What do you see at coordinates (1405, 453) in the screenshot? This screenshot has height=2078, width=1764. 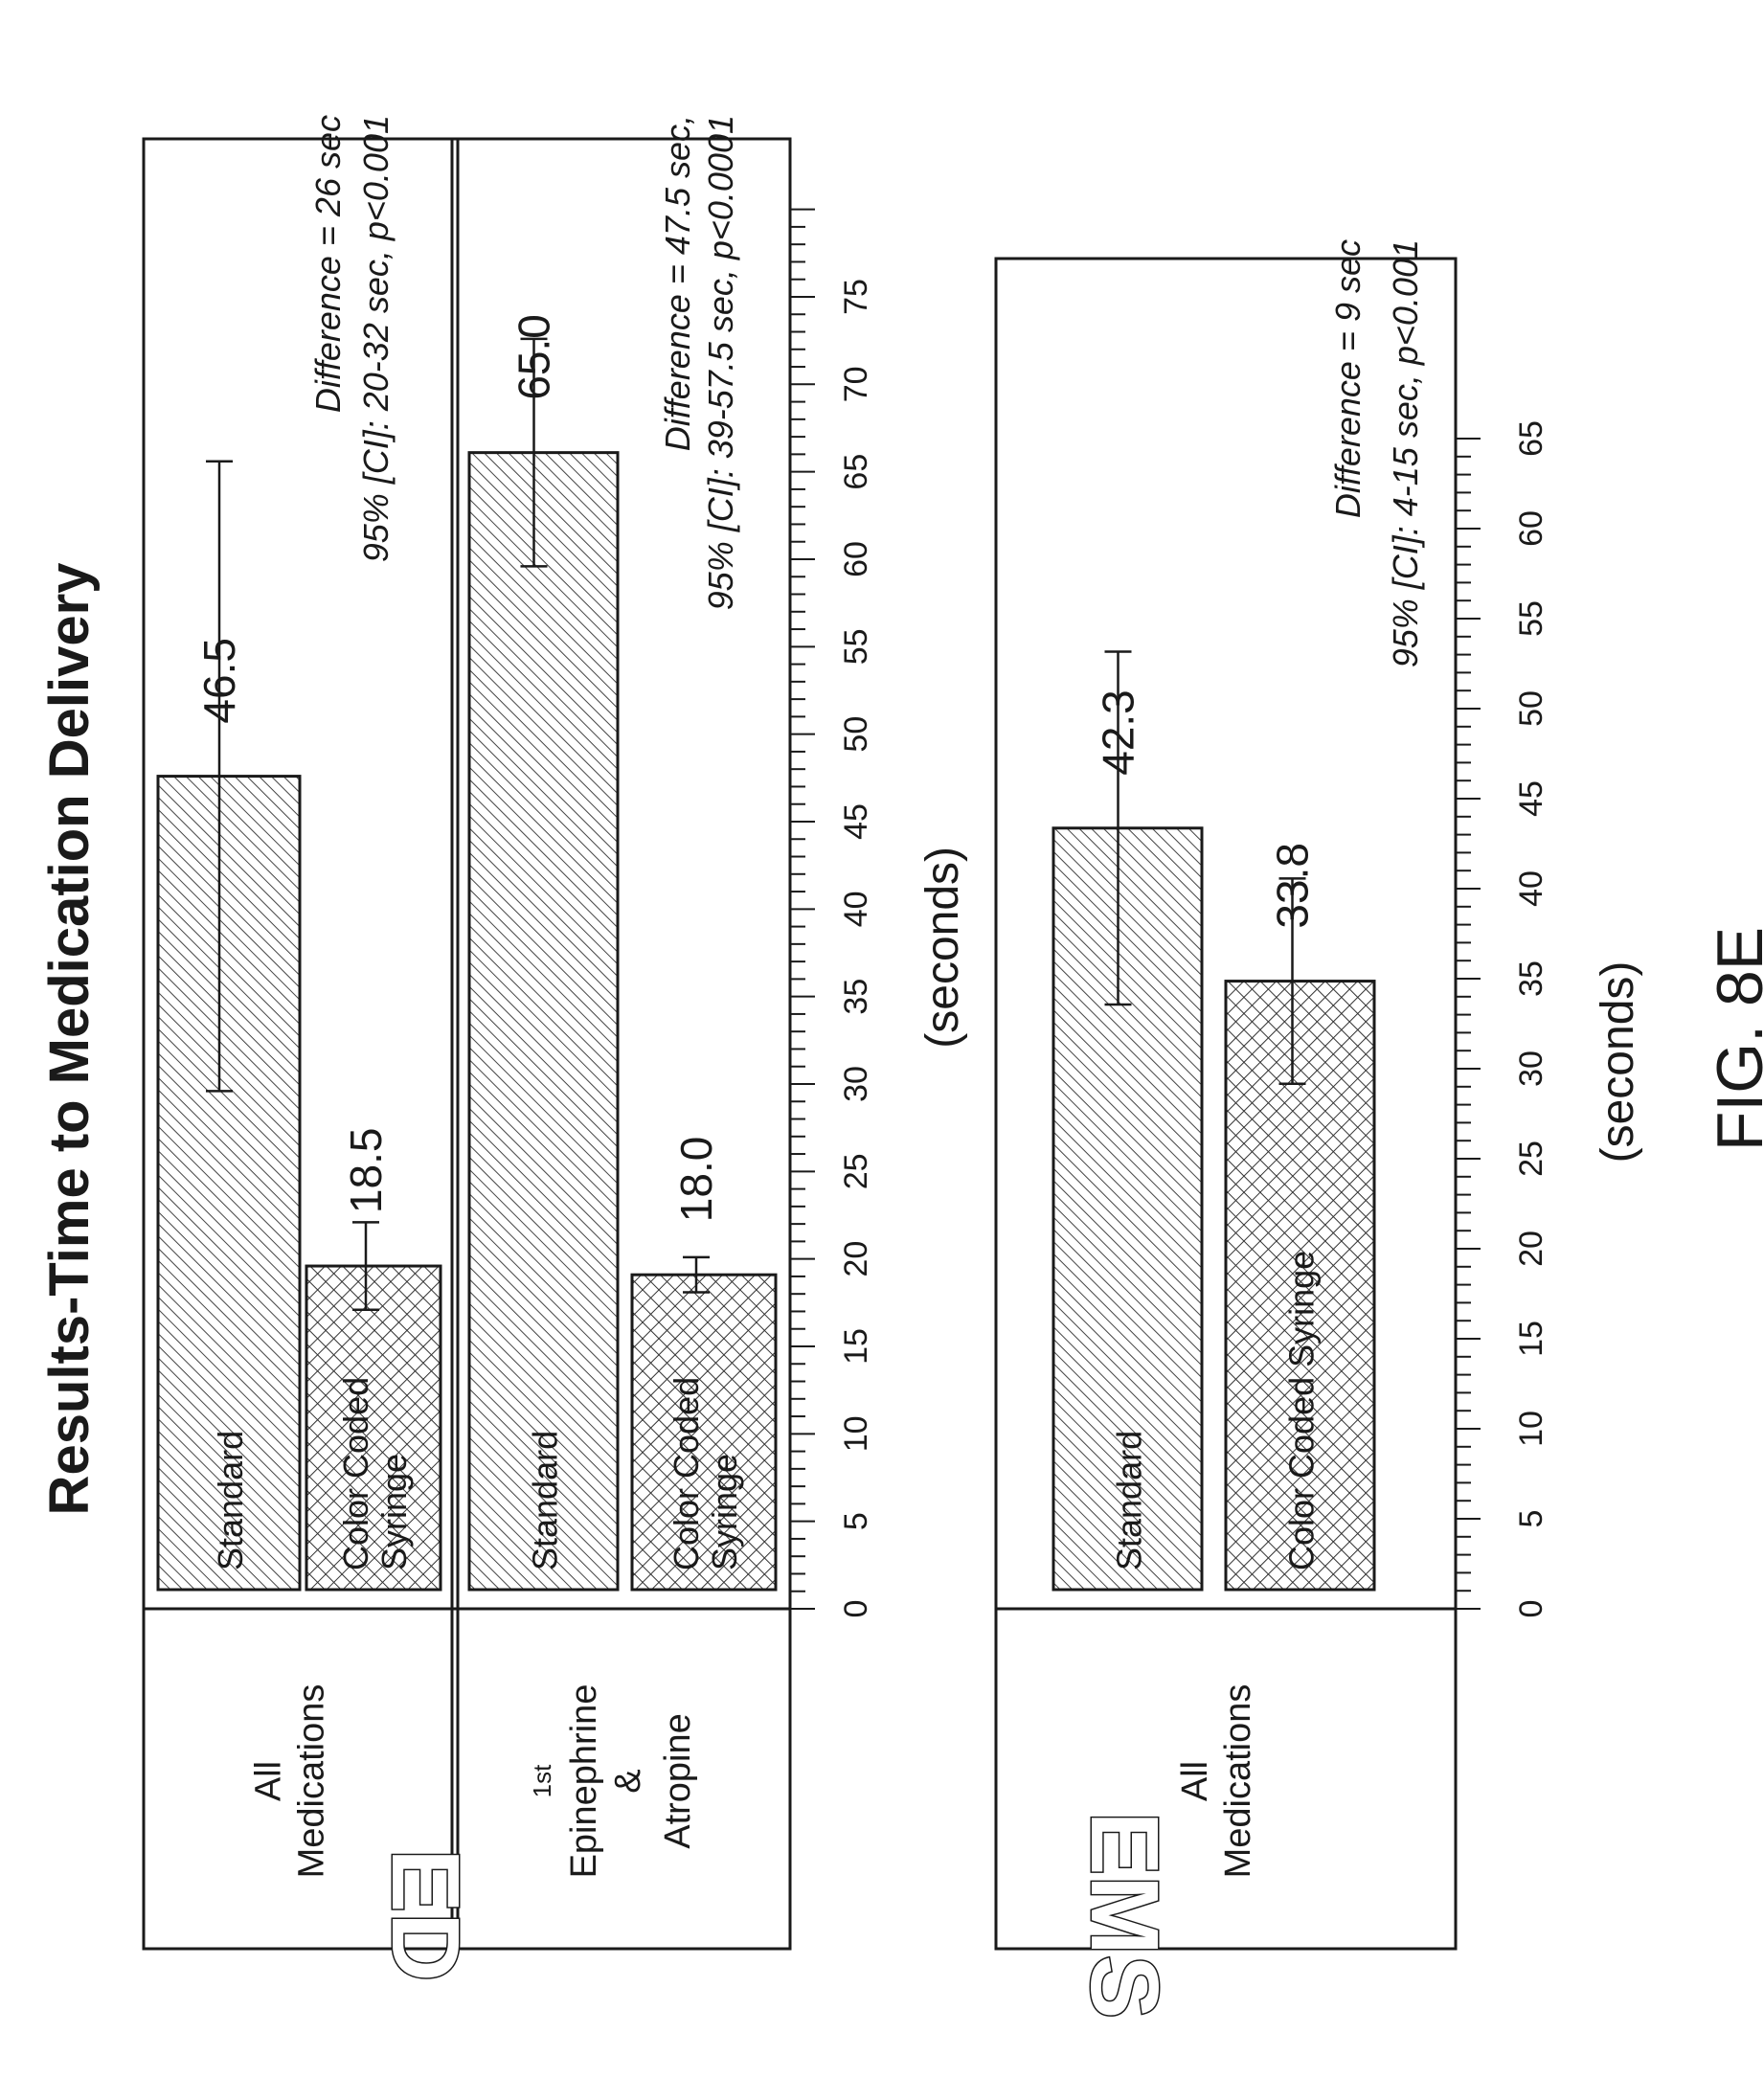 I see `stat-annotation: 95% [CI]: 4-15 sec, p<0.001` at bounding box center [1405, 453].